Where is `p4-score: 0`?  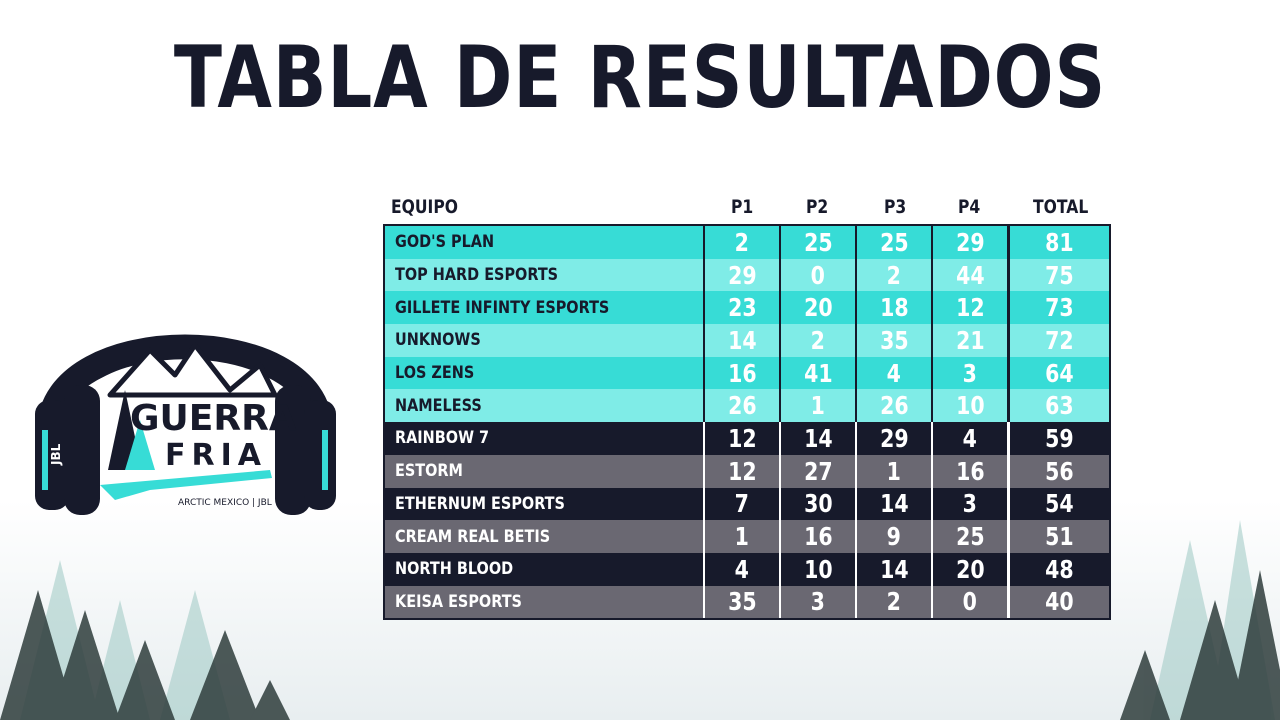 p4-score: 0 is located at coordinates (969, 602).